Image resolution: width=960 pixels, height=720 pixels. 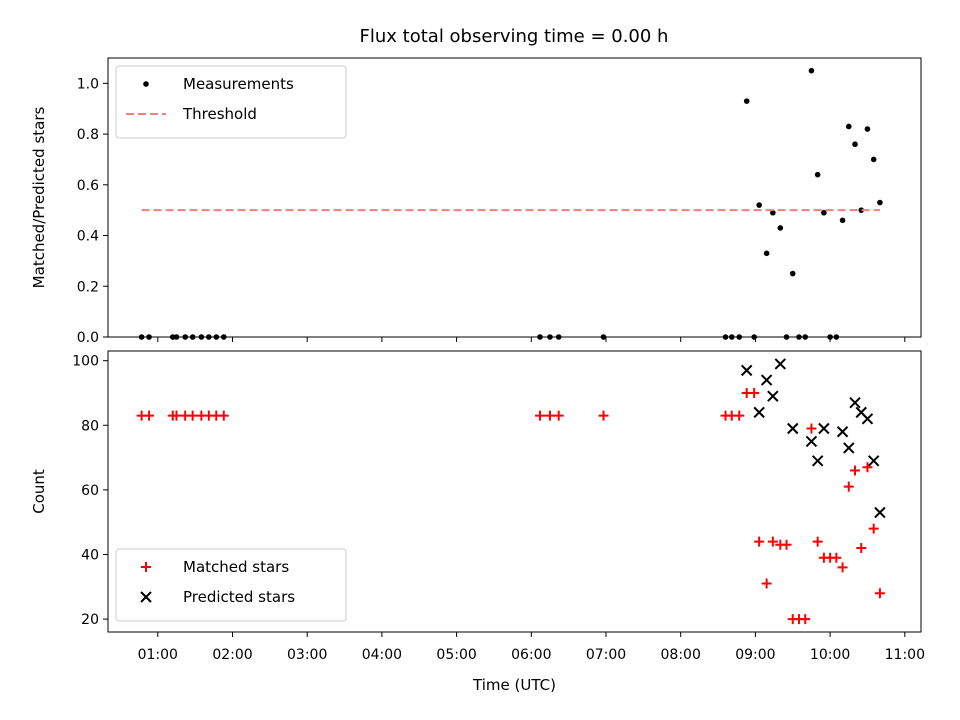 What do you see at coordinates (85, 362) in the screenshot?
I see `bottom-y-tick-label: 100` at bounding box center [85, 362].